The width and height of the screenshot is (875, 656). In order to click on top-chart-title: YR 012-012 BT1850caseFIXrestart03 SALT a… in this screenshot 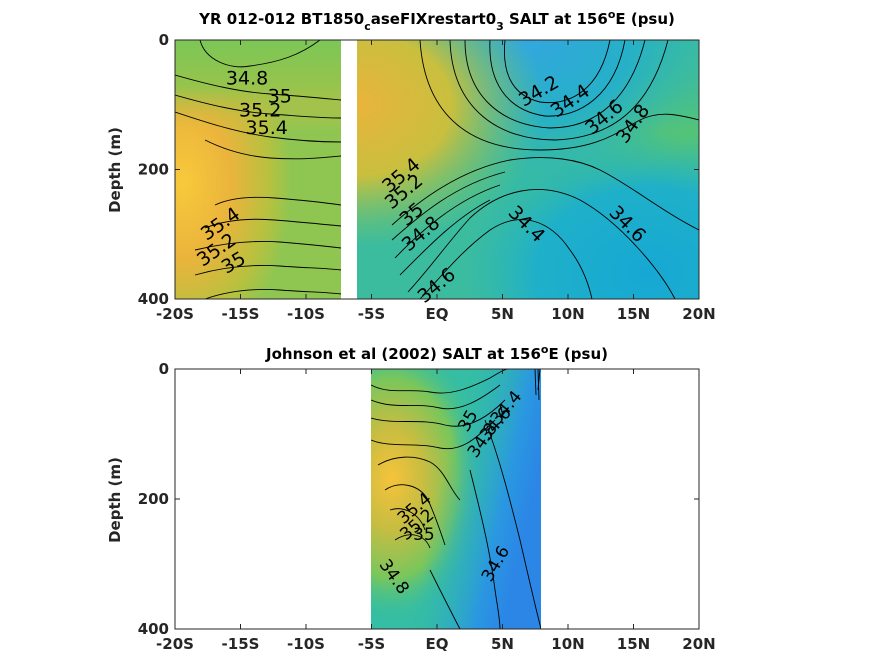, I will do `click(436, 20)`.